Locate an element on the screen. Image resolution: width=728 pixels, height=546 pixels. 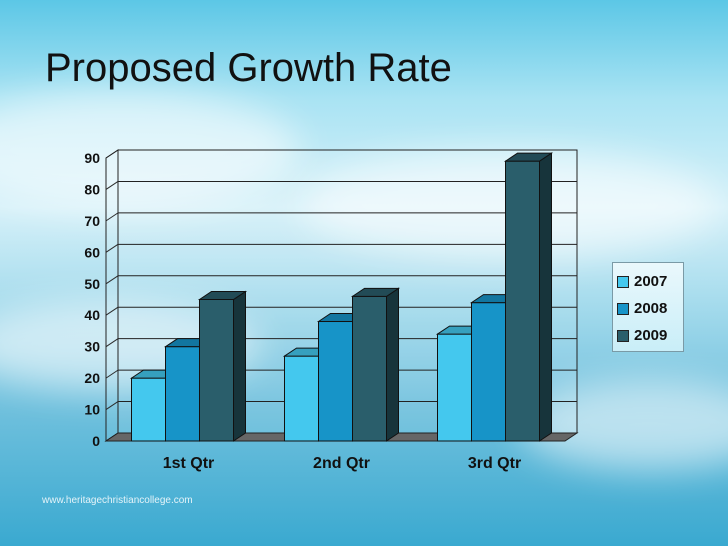
legend-label: 2009 is located at coordinates (651, 335).